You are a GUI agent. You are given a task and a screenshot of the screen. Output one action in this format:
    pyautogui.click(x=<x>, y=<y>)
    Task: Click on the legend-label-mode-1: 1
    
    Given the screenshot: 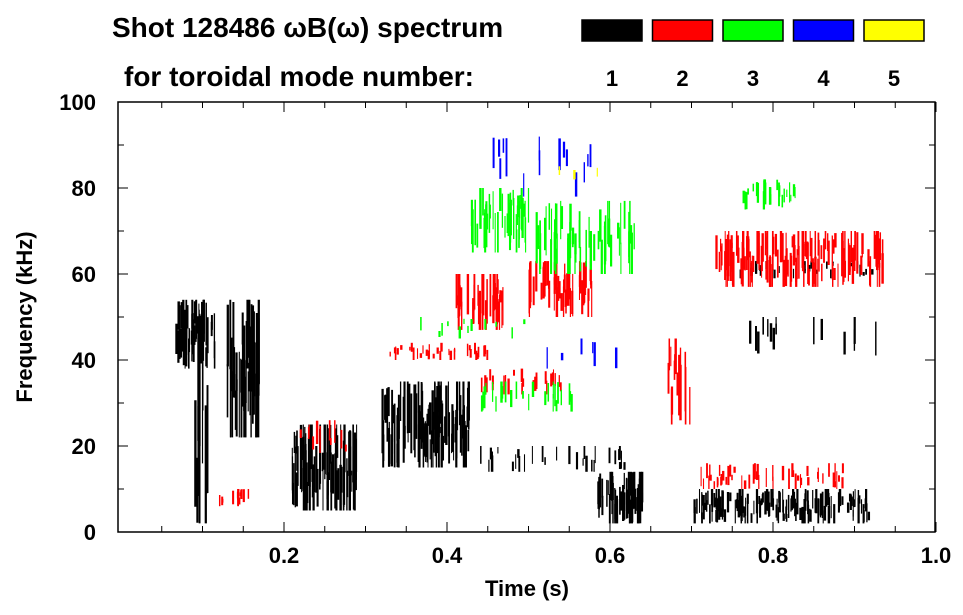 What is the action you would take?
    pyautogui.click(x=612, y=78)
    